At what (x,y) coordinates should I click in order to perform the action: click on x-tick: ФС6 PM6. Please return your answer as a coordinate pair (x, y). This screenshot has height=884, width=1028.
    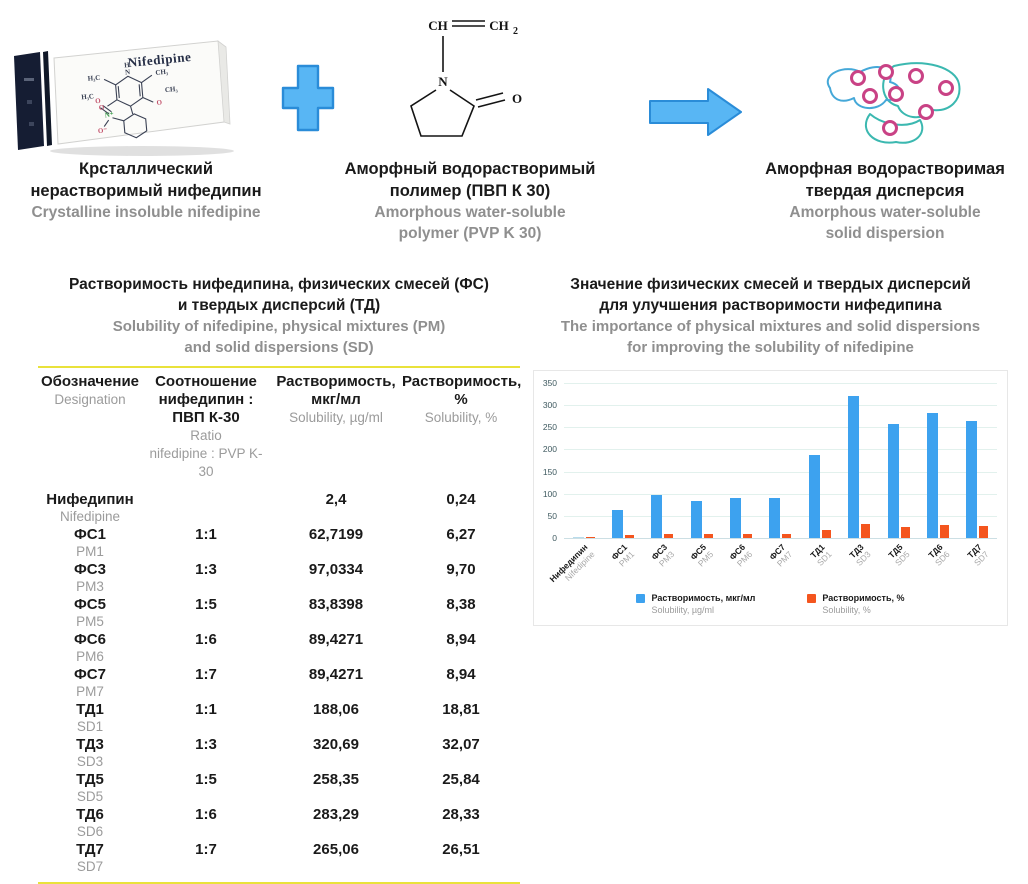
    Looking at the image, I should click on (740, 568).